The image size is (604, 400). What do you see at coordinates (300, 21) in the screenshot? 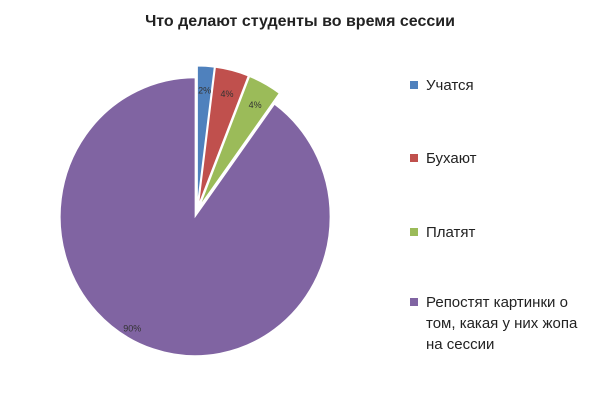
I see `chart-title: Что делают студенты во время сессии` at bounding box center [300, 21].